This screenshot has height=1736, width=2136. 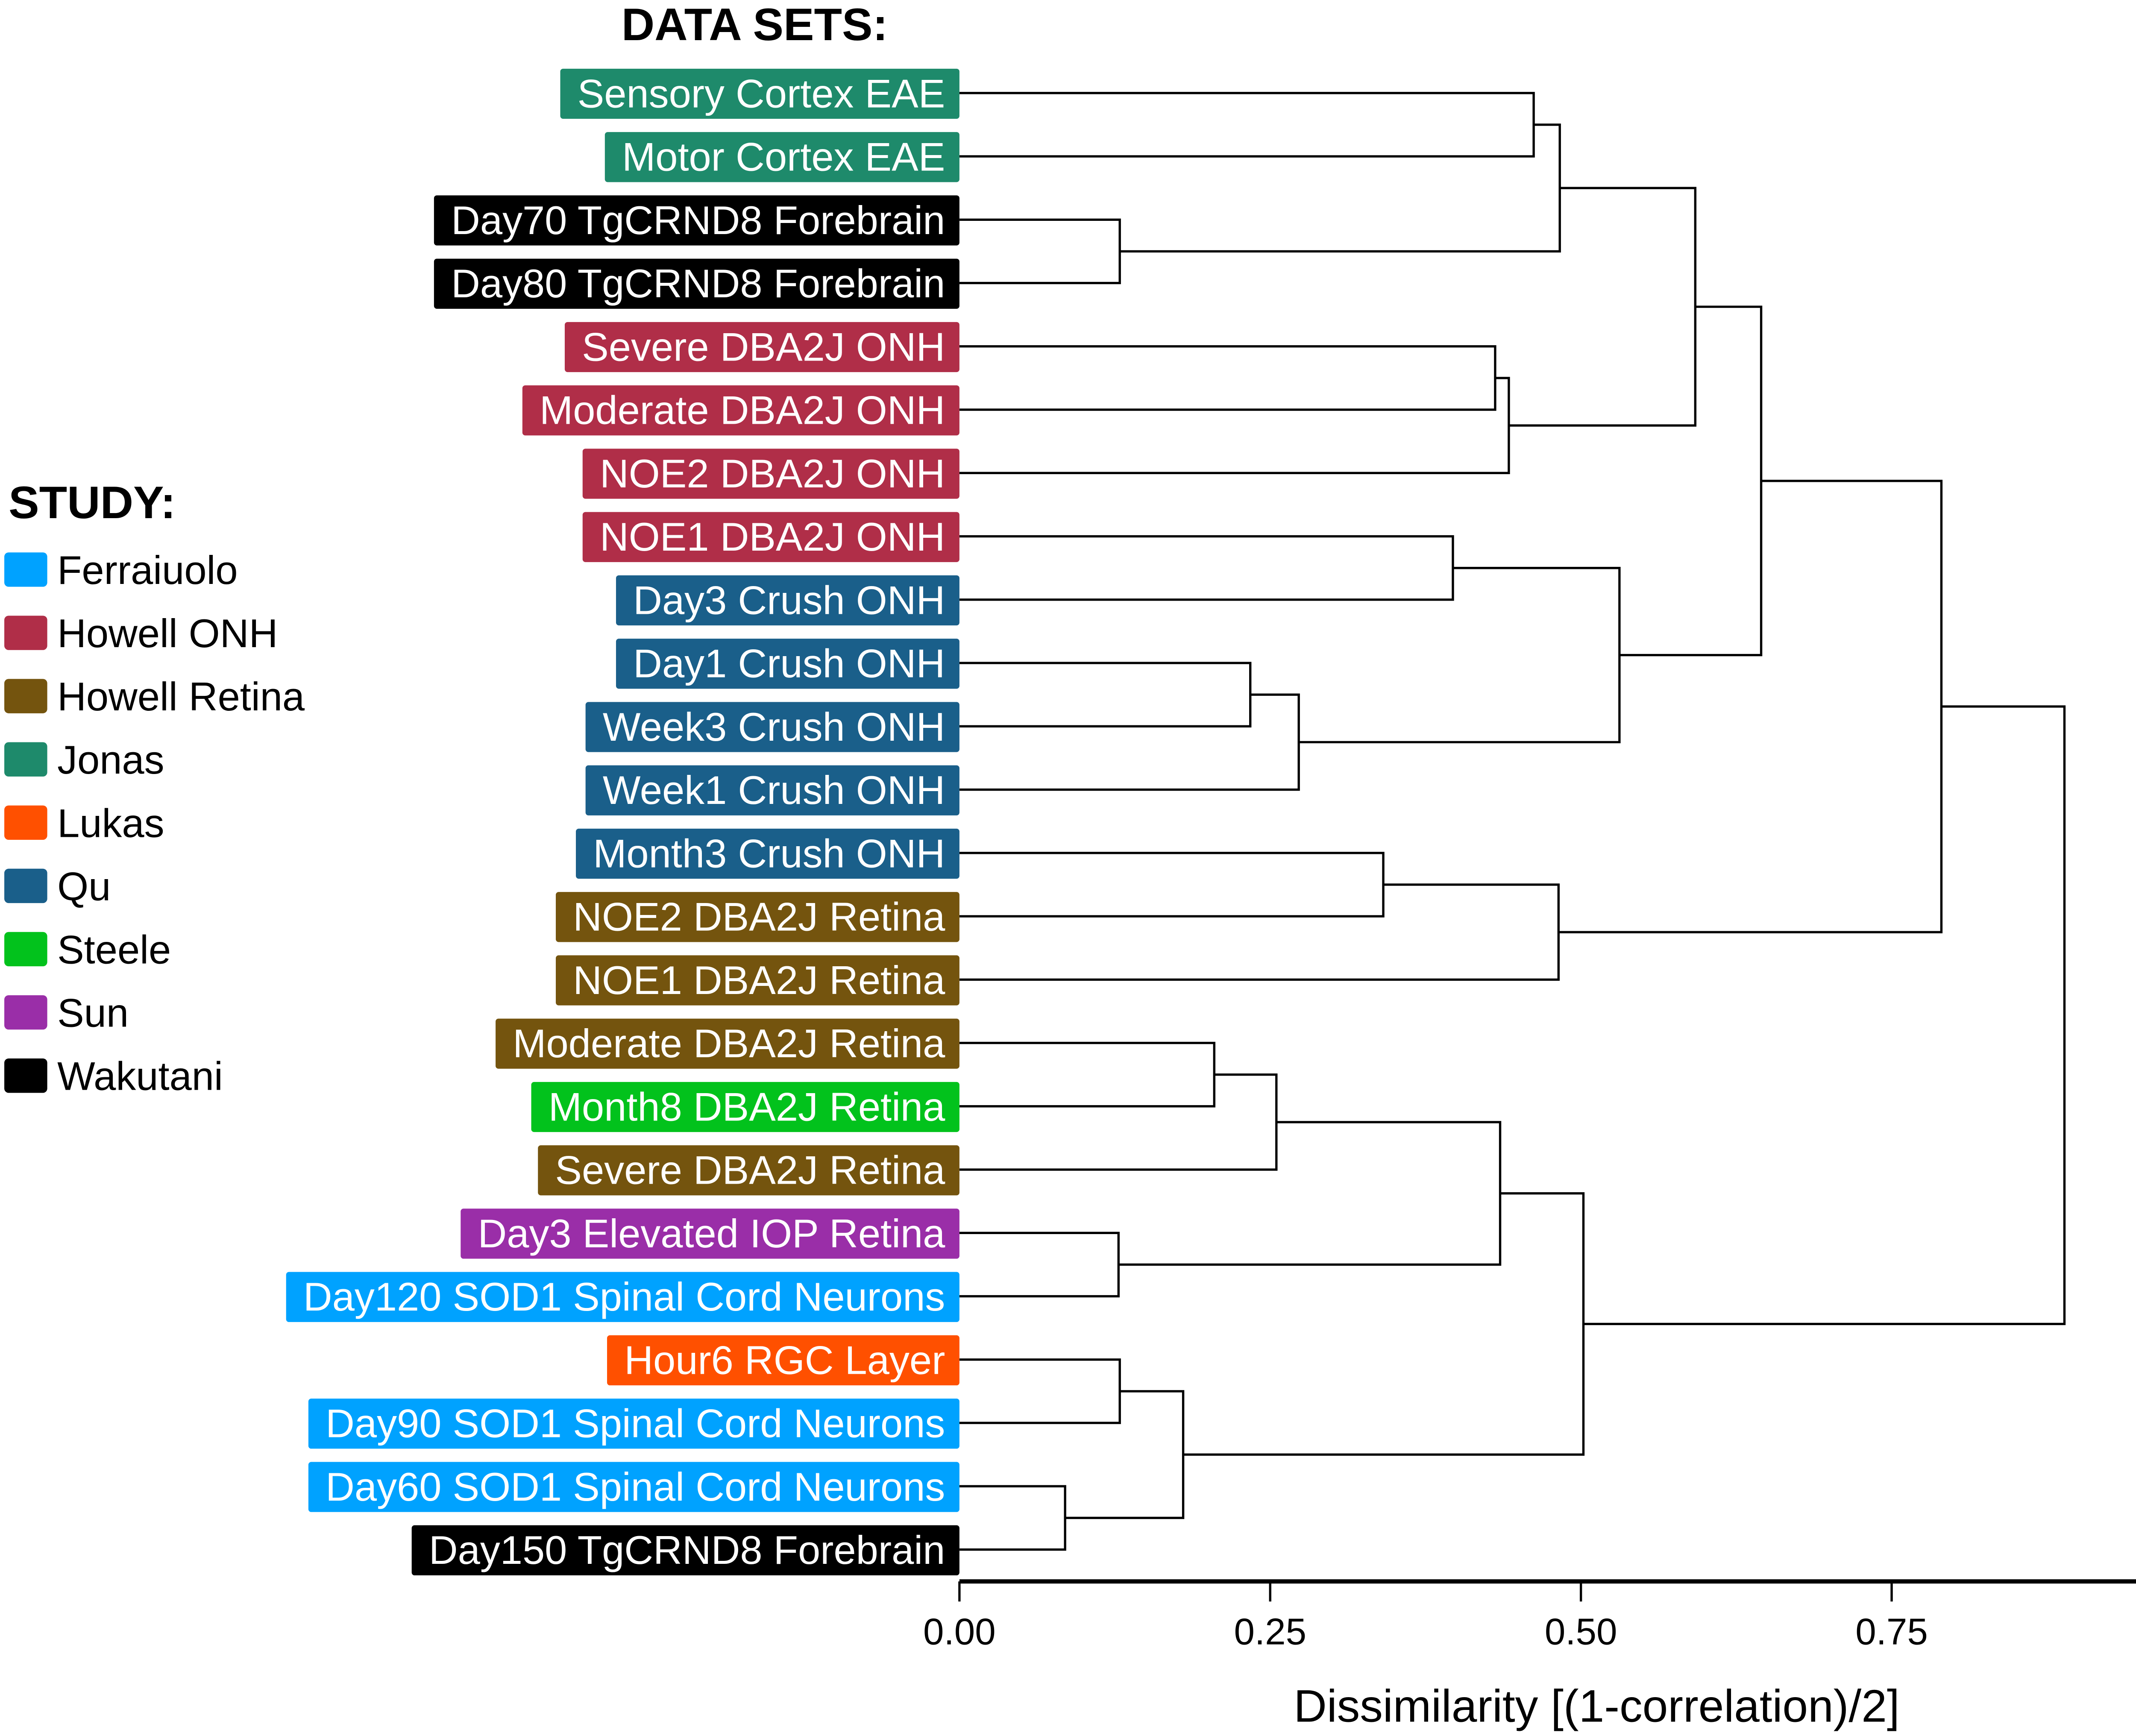 I want to click on leaf-label: Hour6 RGC Layer, so click(x=783, y=1360).